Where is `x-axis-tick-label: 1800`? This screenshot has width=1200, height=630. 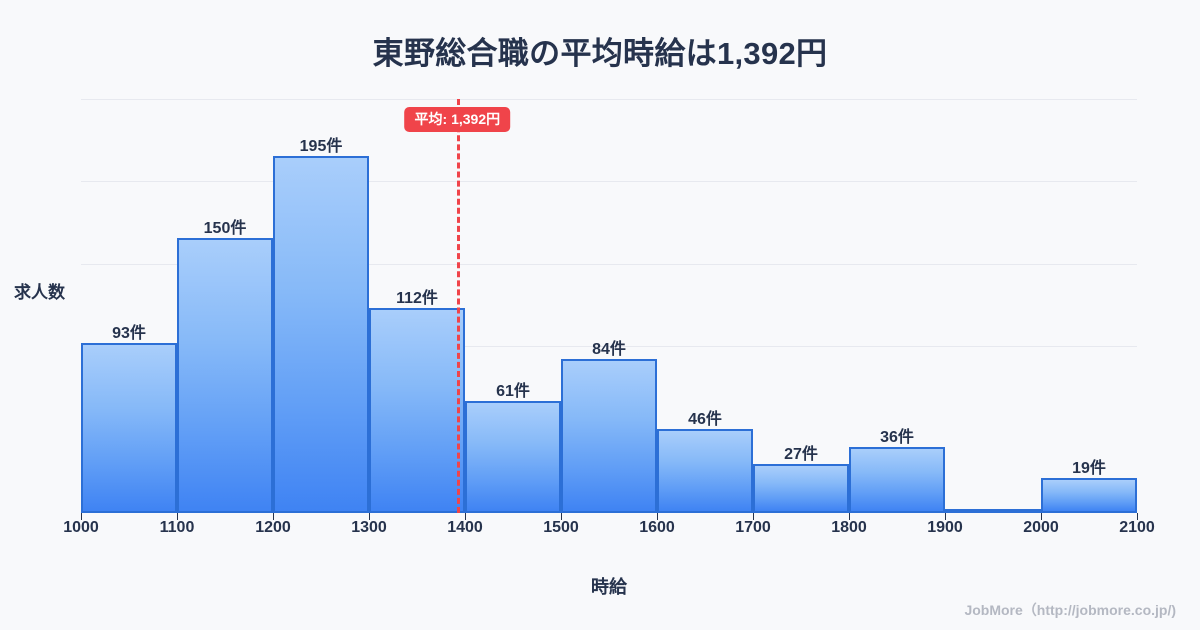
x-axis-tick-label: 1800 is located at coordinates (849, 527).